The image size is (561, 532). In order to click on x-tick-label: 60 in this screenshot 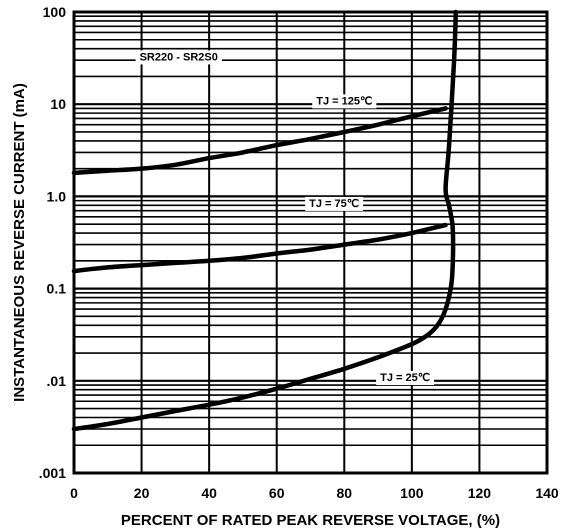, I will do `click(277, 493)`.